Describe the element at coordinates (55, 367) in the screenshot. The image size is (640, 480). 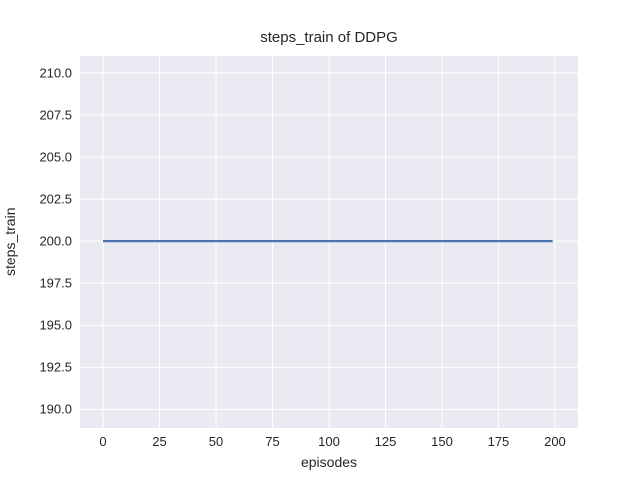
I see `y-tick-label: 192.5` at that location.